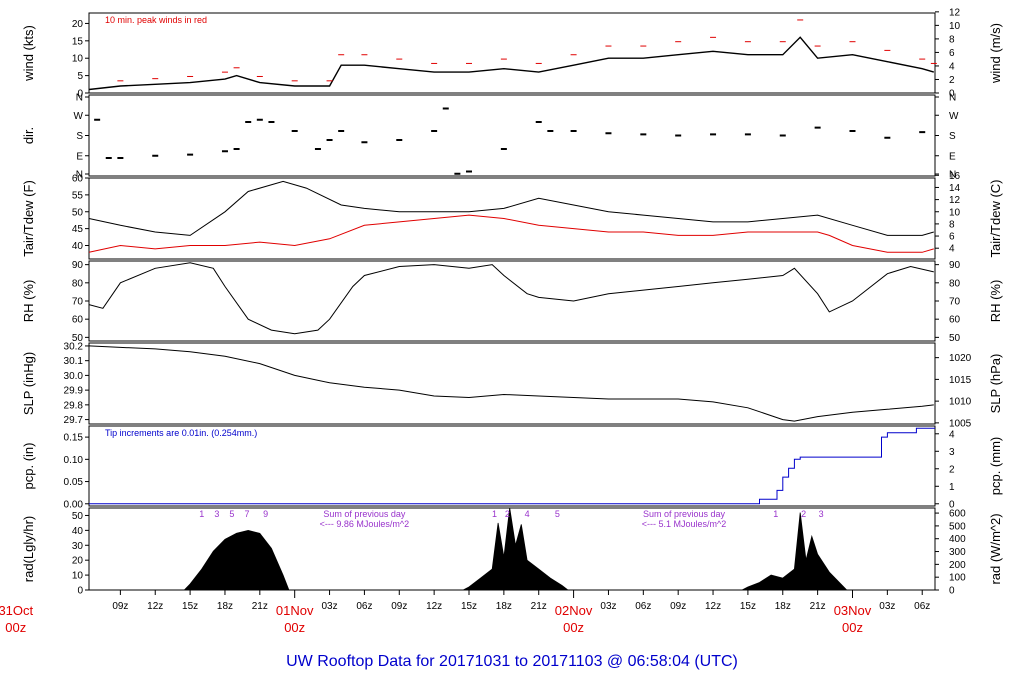 The image size is (1024, 700). What do you see at coordinates (74, 391) in the screenshot?
I see `left-tick-label: 29.9` at bounding box center [74, 391].